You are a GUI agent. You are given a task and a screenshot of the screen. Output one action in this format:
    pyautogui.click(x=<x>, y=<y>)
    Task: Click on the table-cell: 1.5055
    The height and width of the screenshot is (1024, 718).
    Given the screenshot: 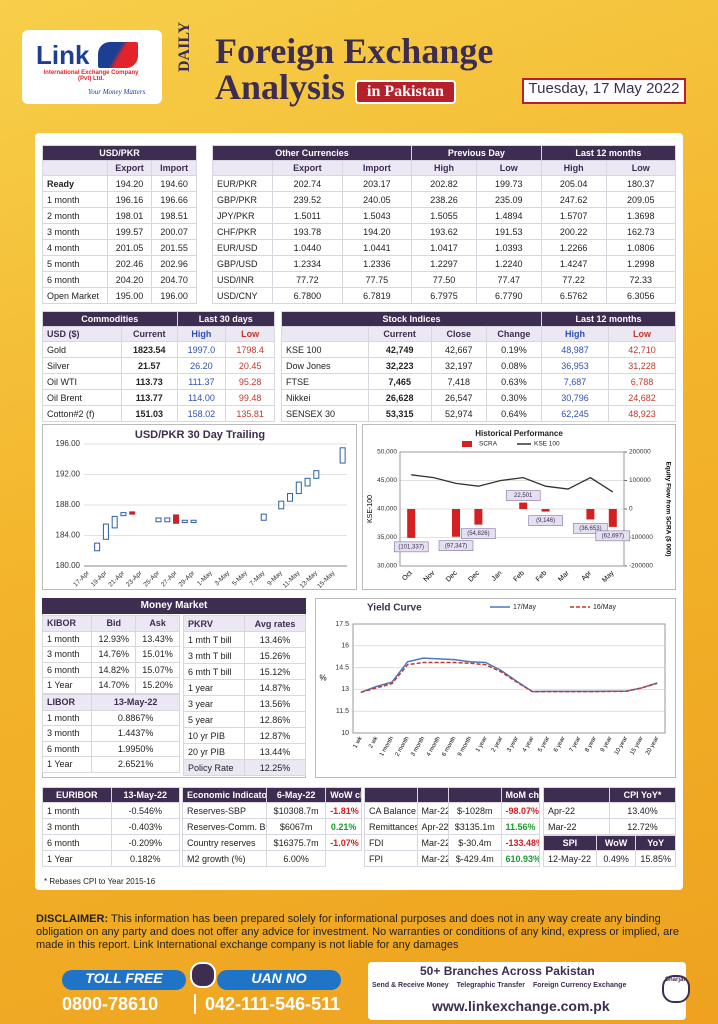 What is the action you would take?
    pyautogui.click(x=444, y=215)
    